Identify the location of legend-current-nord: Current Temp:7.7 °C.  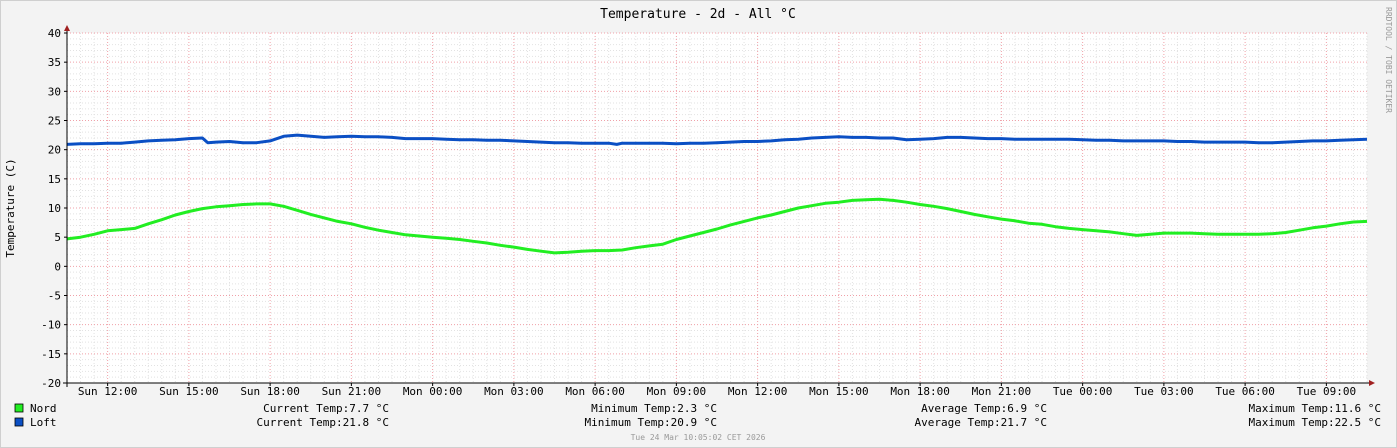
(326, 408).